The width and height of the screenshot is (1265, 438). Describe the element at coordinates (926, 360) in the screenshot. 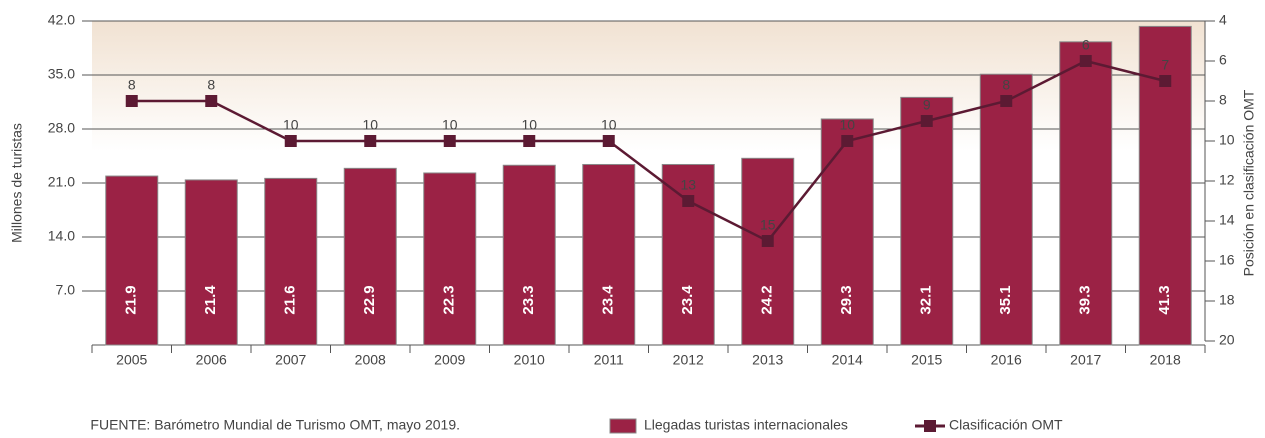

I see `x-tick-label: 2015` at that location.